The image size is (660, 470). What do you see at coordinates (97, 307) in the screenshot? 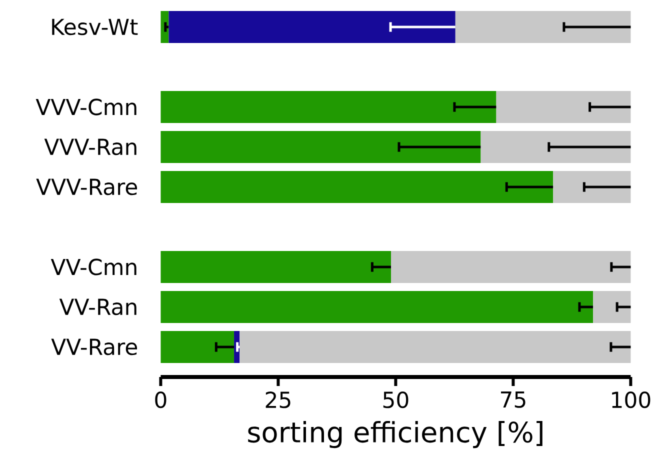
I see `y-tick-label: VV-Ran` at bounding box center [97, 307].